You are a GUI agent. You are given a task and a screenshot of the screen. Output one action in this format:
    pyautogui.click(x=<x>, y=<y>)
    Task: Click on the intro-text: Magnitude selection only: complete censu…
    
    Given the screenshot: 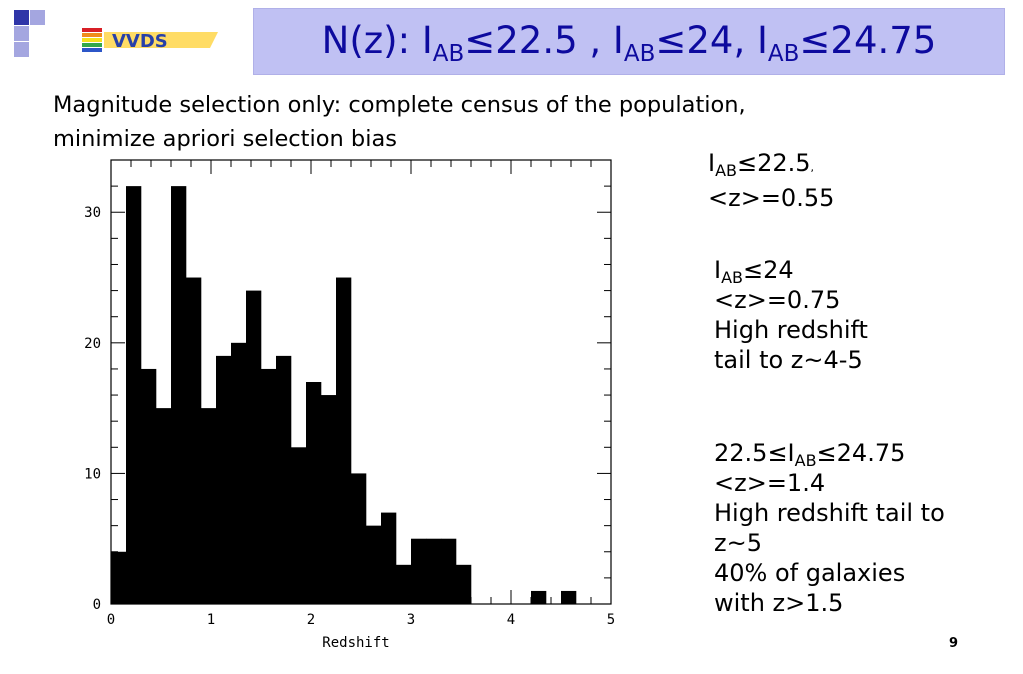 What is the action you would take?
    pyautogui.click(x=483, y=120)
    